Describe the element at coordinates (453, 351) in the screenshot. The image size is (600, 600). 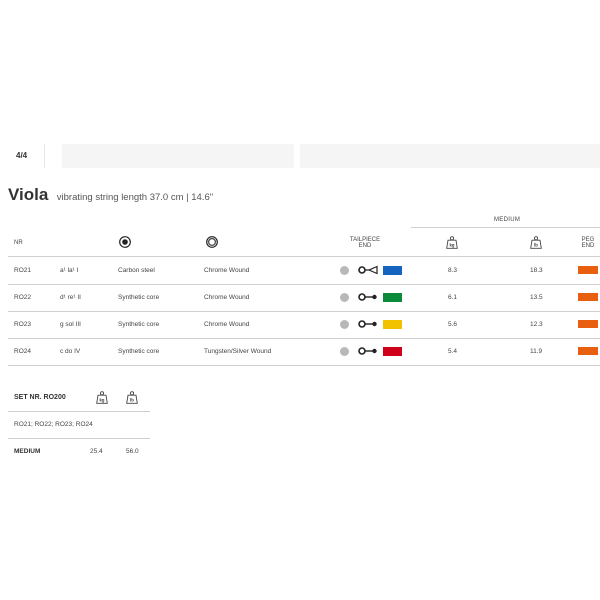
I see `tension-kg: 5.4` at that location.